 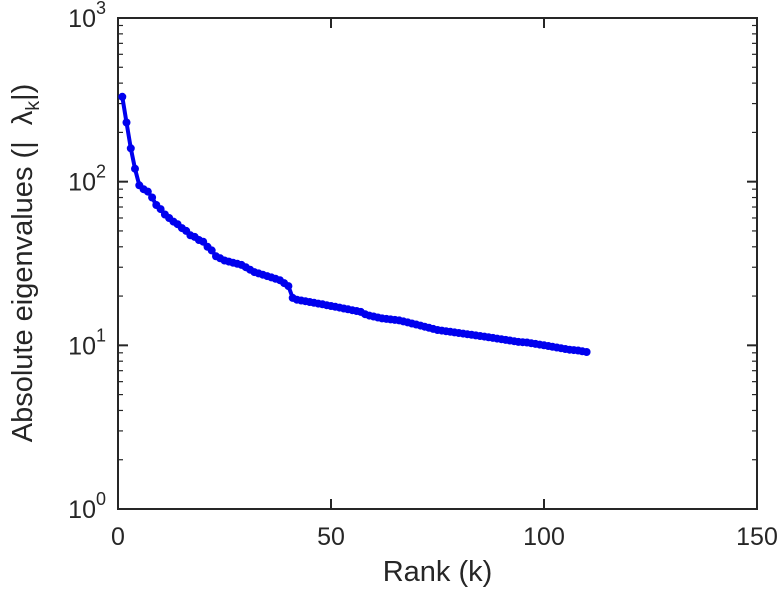 I want to click on x-tick-label: 50, so click(x=331, y=537).